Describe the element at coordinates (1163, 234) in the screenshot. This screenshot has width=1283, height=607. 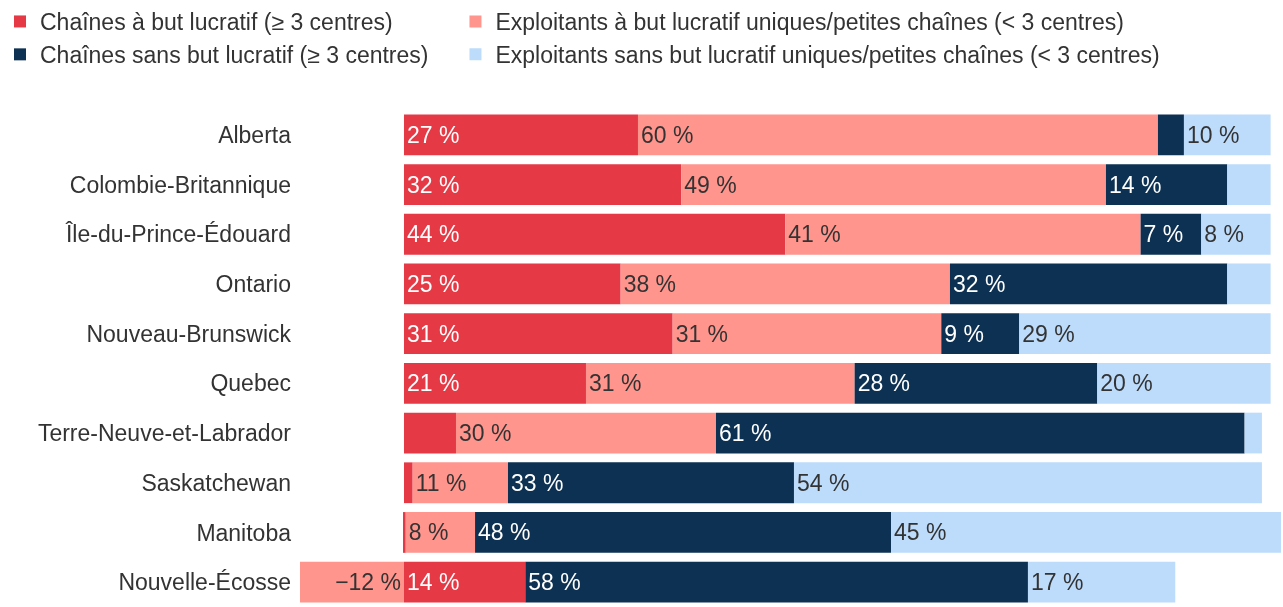
I see `data-label: 7 %` at that location.